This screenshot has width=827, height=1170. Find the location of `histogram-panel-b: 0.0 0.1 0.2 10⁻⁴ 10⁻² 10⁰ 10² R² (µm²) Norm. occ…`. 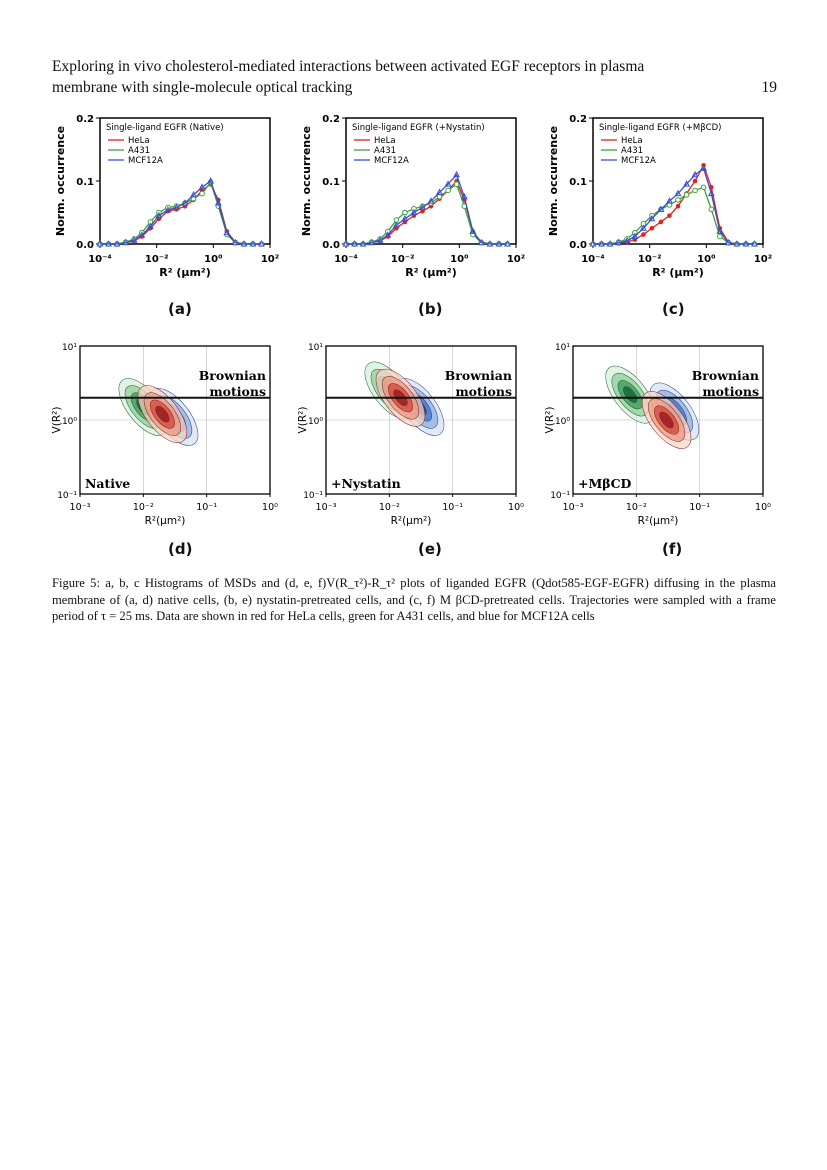

histogram-panel-b: 0.0 0.1 0.2 10⁻⁴ 10⁻² 10⁰ 10² R² (µm²) Norm. occ… is located at coordinates (413, 198).